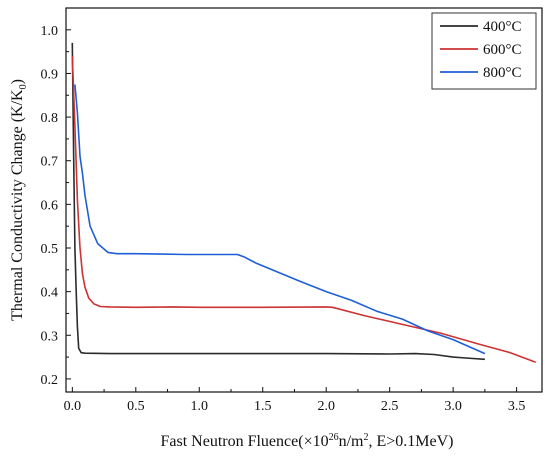  What do you see at coordinates (326, 406) in the screenshot?
I see `x-tick-label: 2.0` at bounding box center [326, 406].